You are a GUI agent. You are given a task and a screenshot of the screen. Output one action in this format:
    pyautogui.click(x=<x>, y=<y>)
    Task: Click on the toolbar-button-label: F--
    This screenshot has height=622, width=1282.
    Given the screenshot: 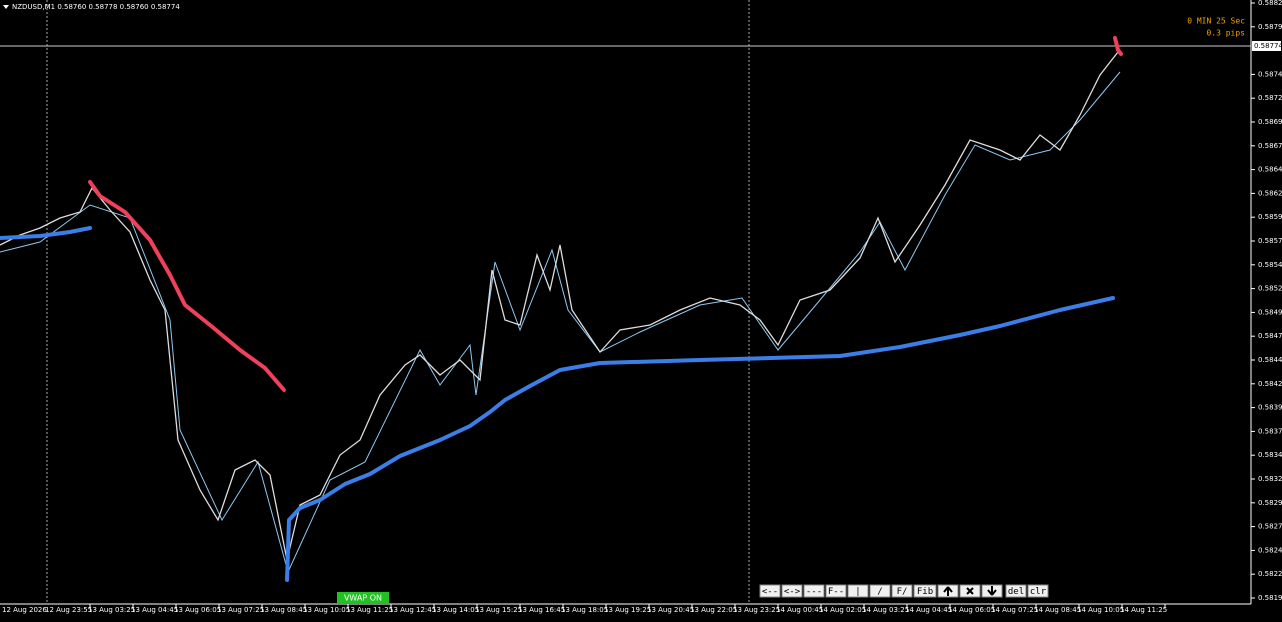 What is the action you would take?
    pyautogui.click(x=836, y=592)
    